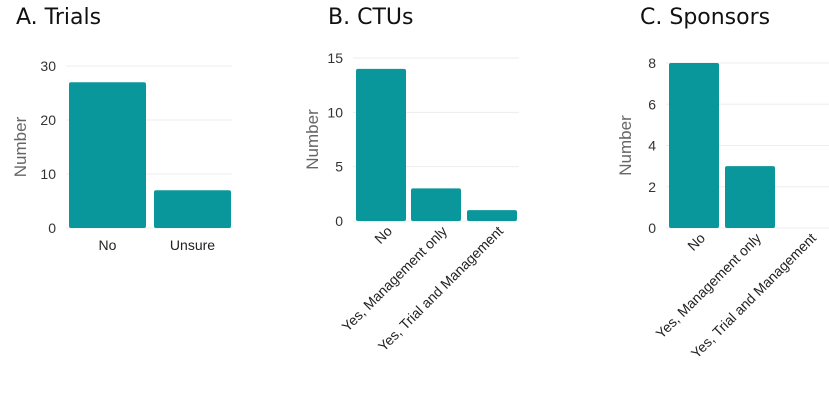  What do you see at coordinates (52, 228) in the screenshot?
I see `panel-a-y-tick-label: 0` at bounding box center [52, 228].